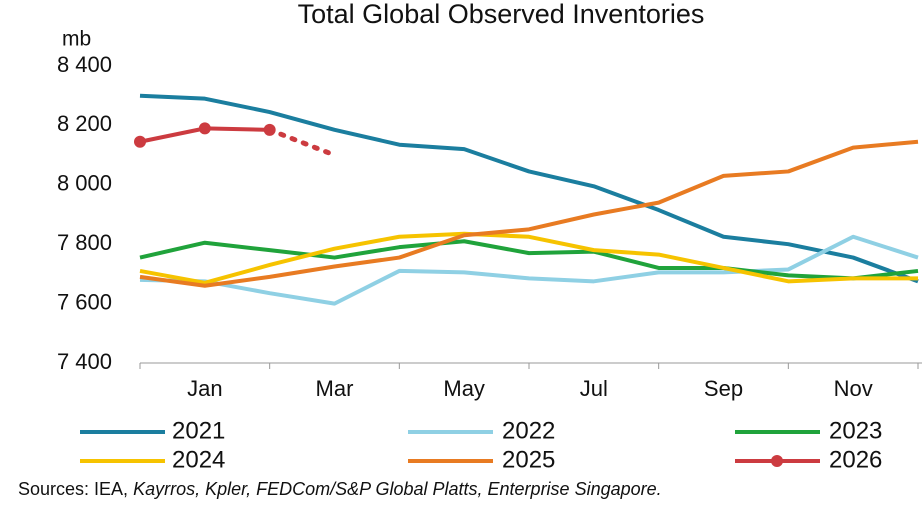 Image resolution: width=922 pixels, height=519 pixels. Describe the element at coordinates (198, 459) in the screenshot. I see `legend-label: 2024` at that location.